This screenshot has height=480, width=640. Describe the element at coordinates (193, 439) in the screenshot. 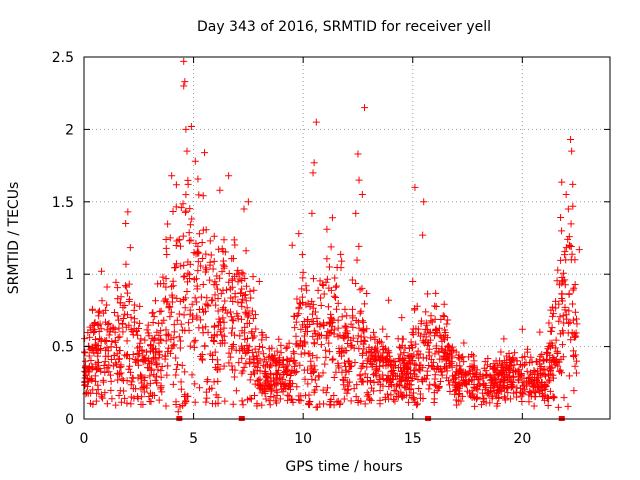

I see `x-tick-label: 5` at that location.